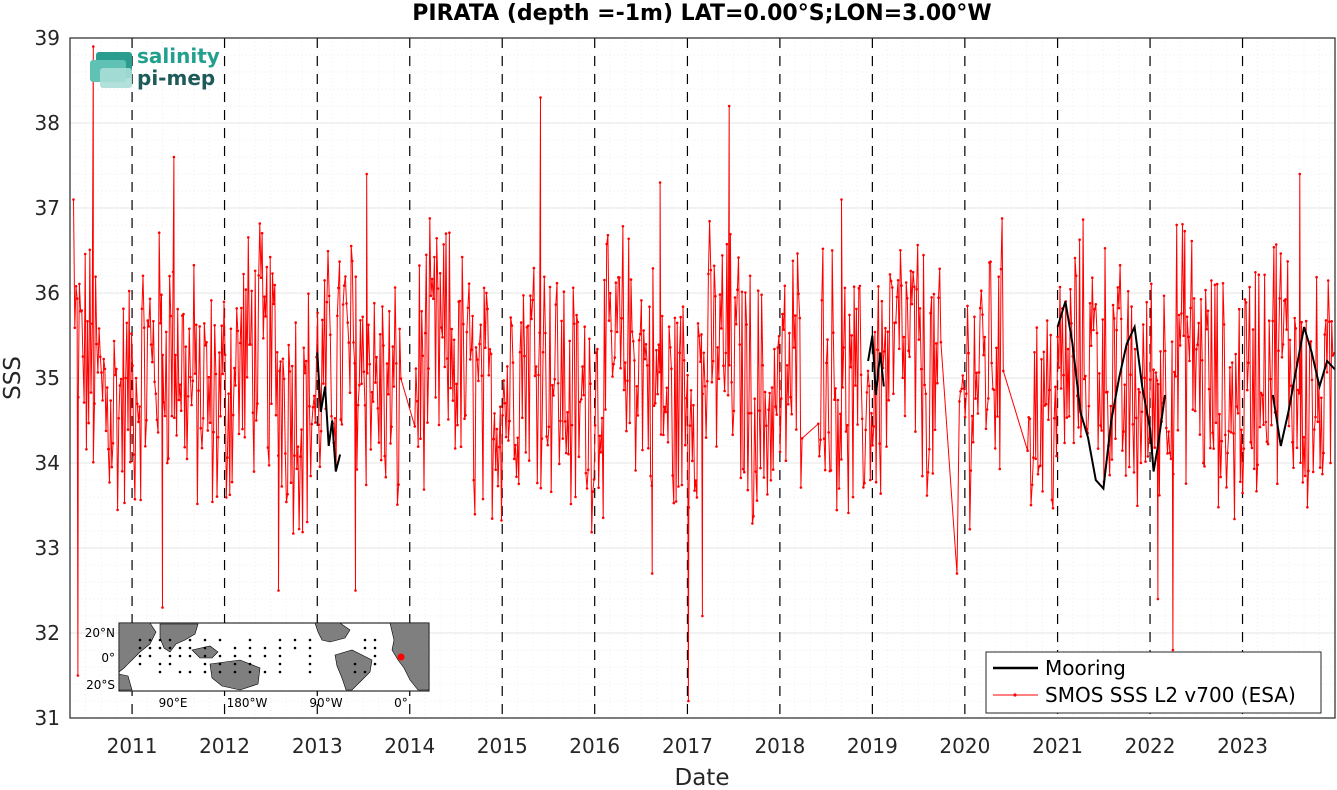  What do you see at coordinates (247, 703) in the screenshot?
I see `map-lon-180w: 180°W` at bounding box center [247, 703].